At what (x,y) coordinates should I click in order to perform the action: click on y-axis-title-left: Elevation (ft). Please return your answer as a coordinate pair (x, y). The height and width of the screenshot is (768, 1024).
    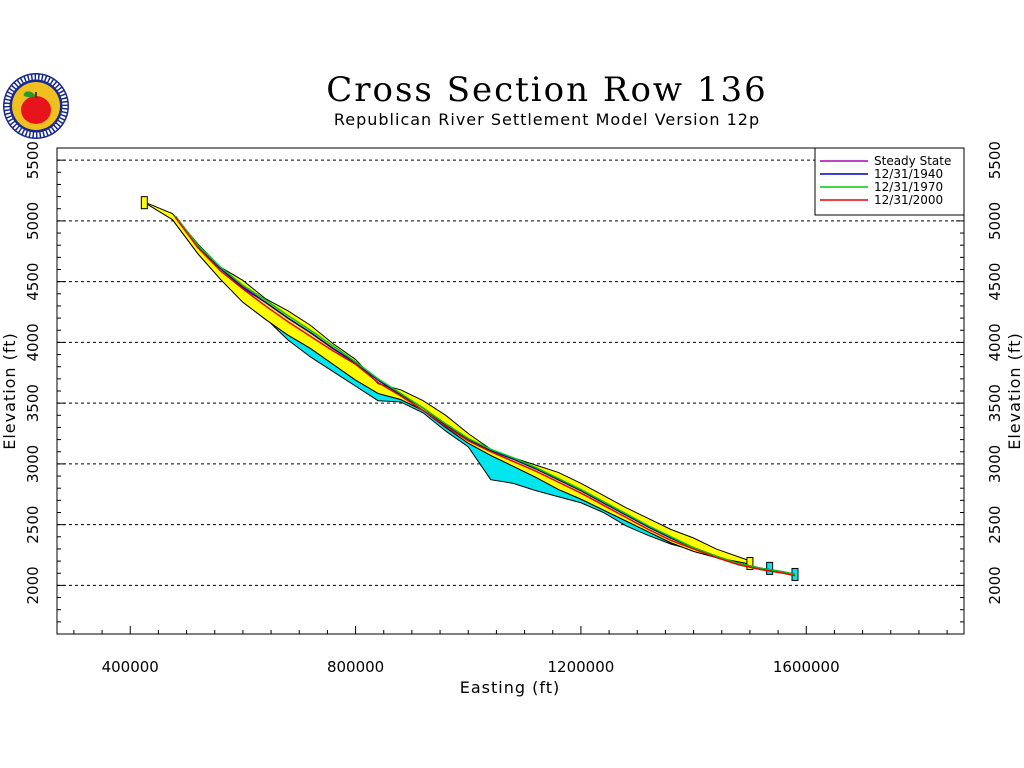
    Looking at the image, I should click on (9, 391).